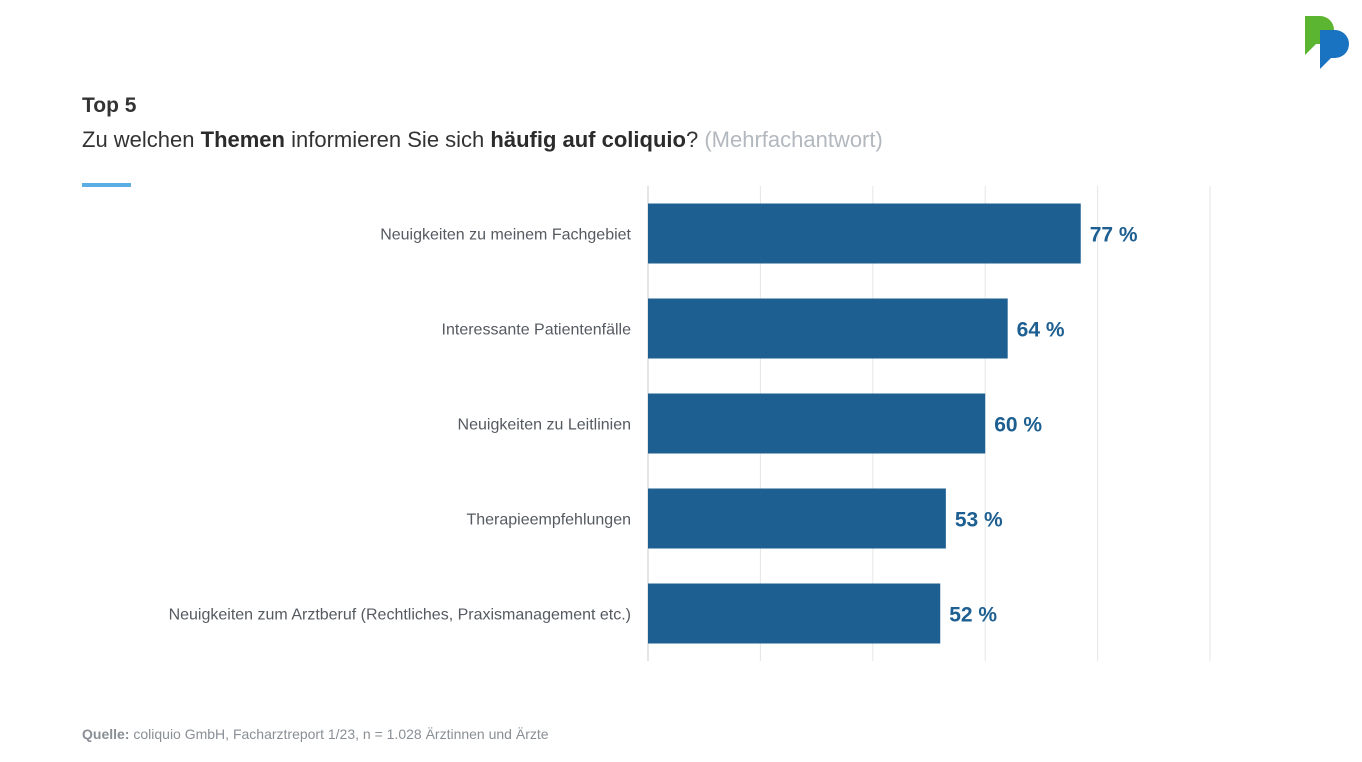 The width and height of the screenshot is (1362, 762). I want to click on value-label: 77 %, so click(1114, 235).